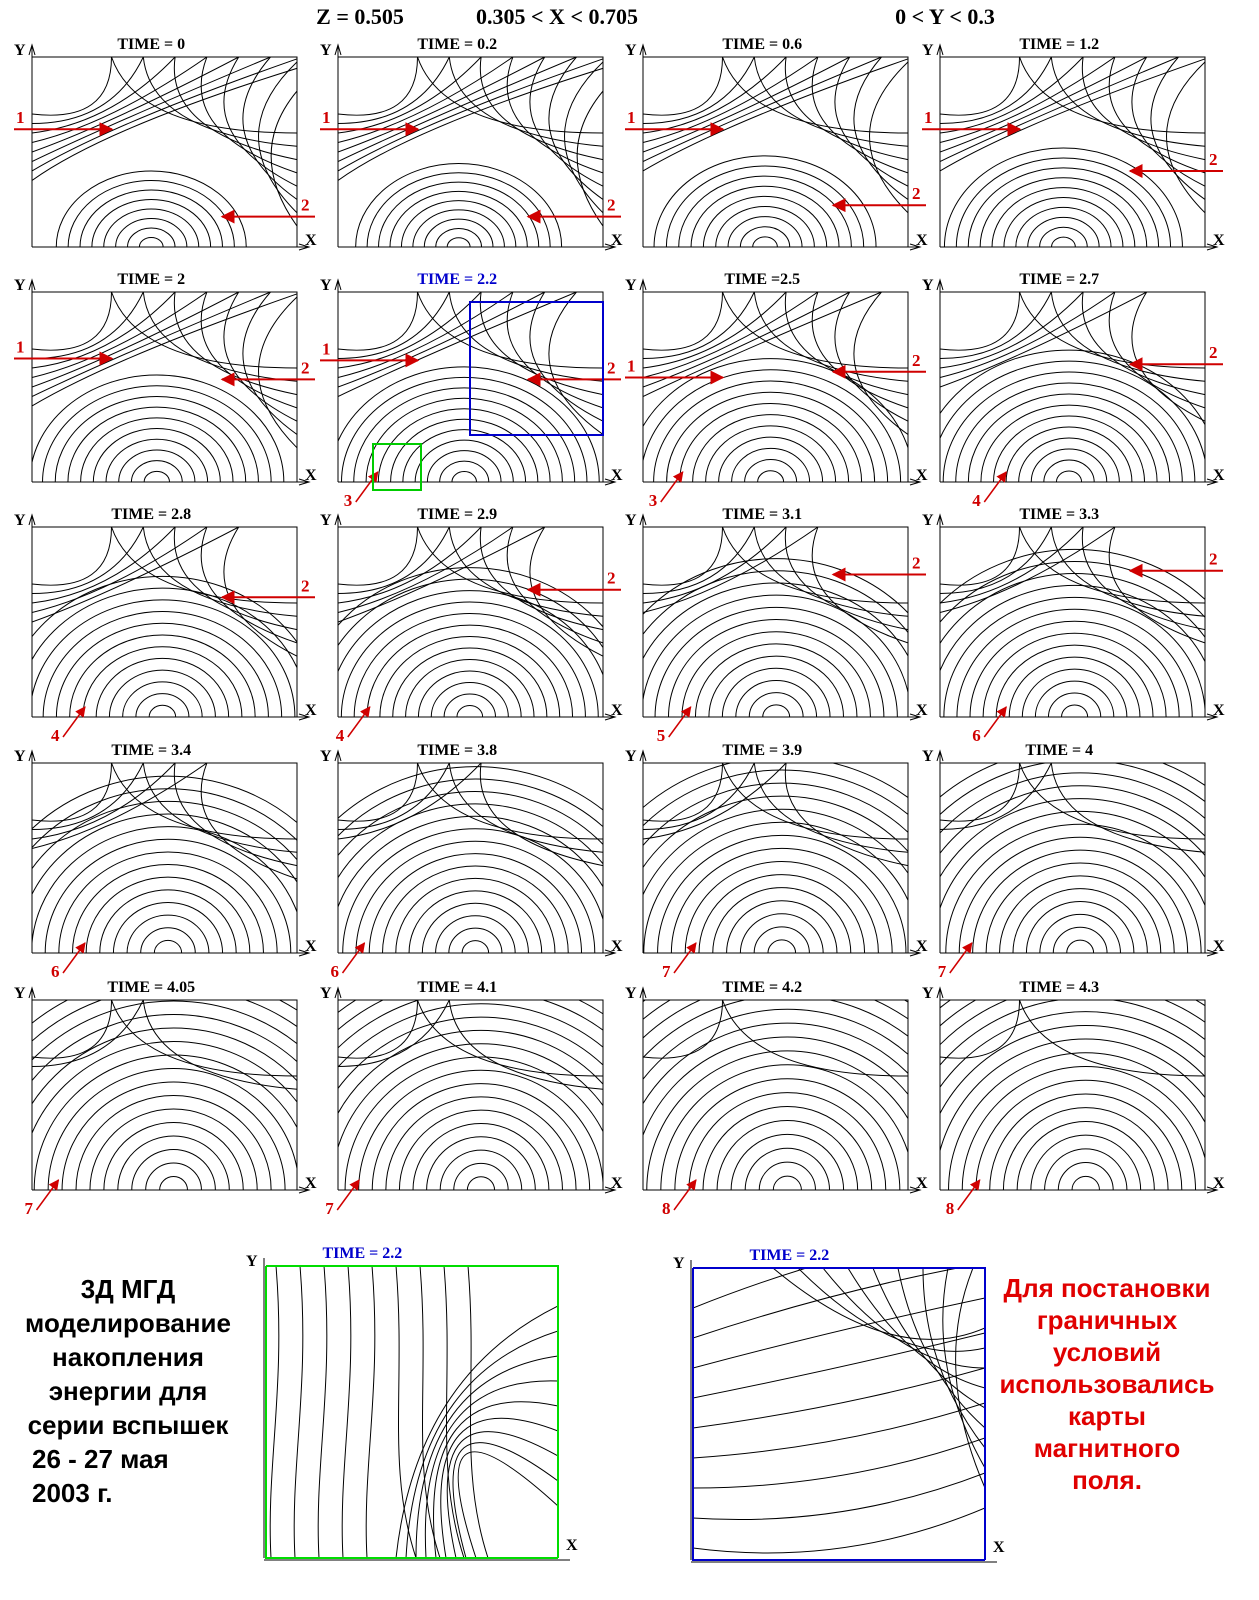 The height and width of the screenshot is (1600, 1259). I want to click on left-caption-line: энергии для, so click(128, 1391).